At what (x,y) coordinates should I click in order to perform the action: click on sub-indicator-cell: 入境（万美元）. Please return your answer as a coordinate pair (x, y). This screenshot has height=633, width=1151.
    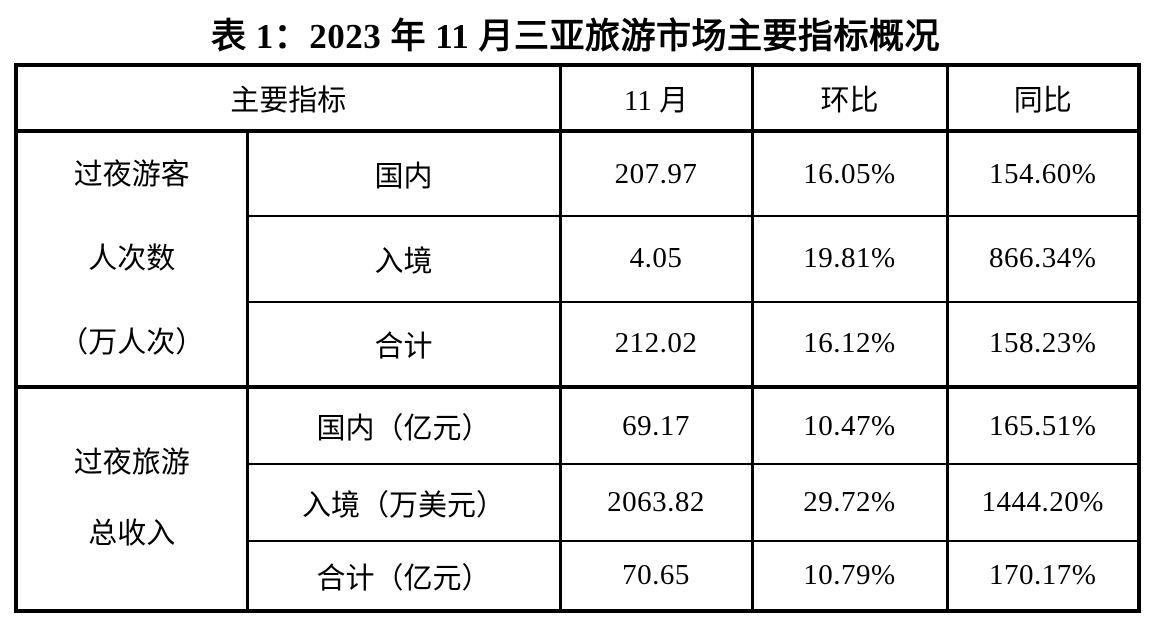
    Looking at the image, I should click on (403, 502).